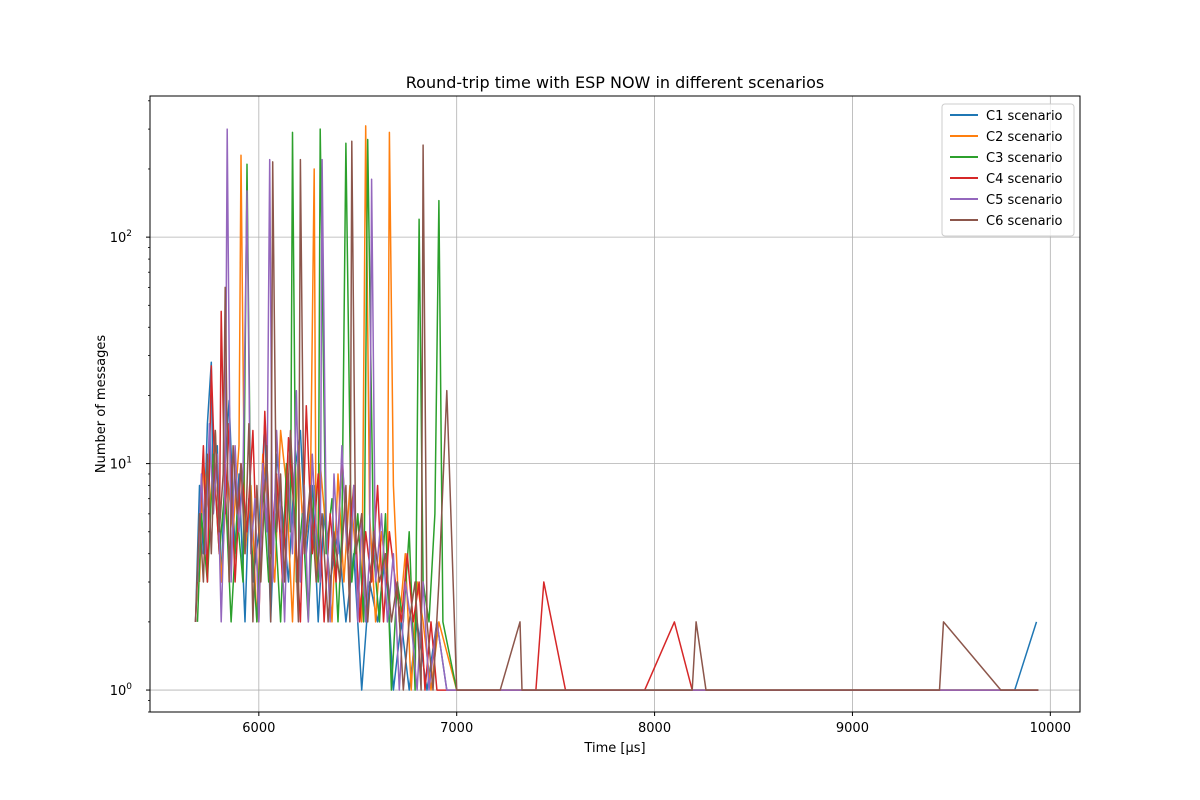  What do you see at coordinates (101, 404) in the screenshot?
I see `y-axis-label: Number of messages` at bounding box center [101, 404].